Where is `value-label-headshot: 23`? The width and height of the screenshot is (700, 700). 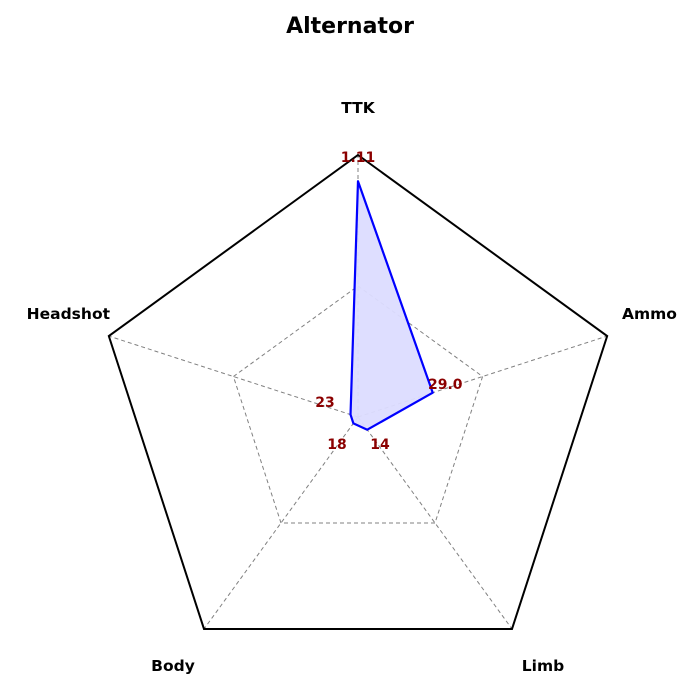 value-label-headshot: 23 is located at coordinates (324, 403).